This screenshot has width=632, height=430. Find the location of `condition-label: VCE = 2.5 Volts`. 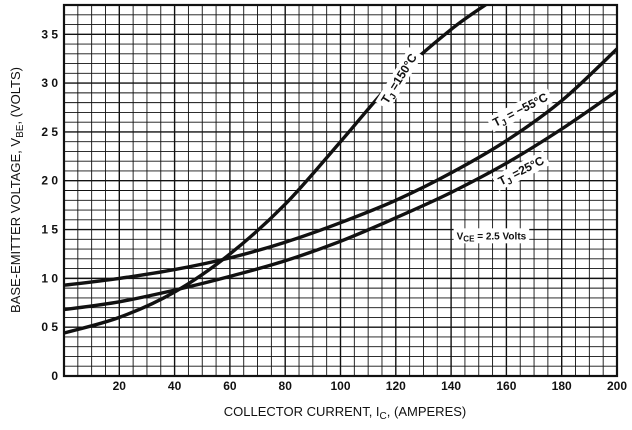

condition-label: VCE = 2.5 Volts is located at coordinates (491, 236).